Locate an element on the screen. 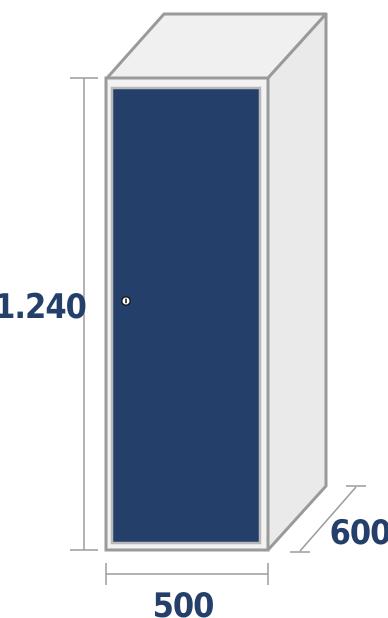 Image resolution: width=388 pixels, height=618 pixels. height-dimension is located at coordinates (84, 314).